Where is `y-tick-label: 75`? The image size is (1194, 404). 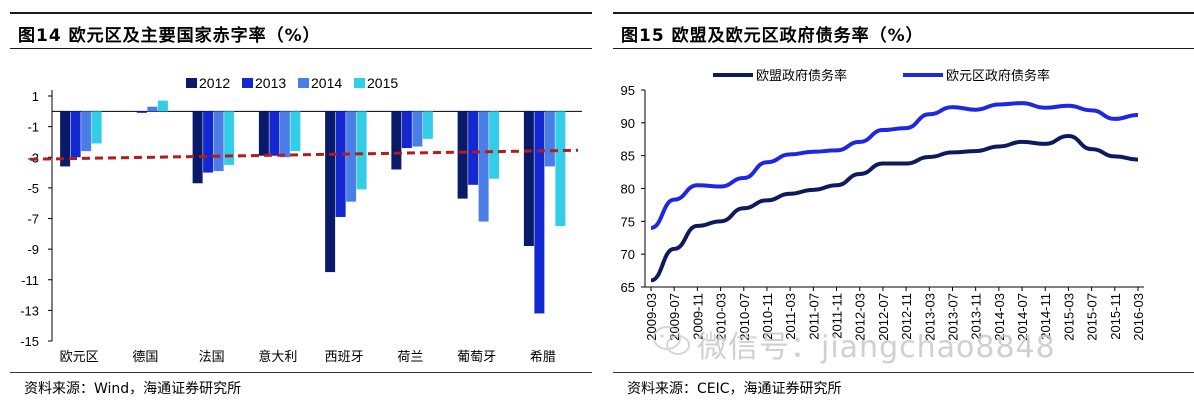
y-tick-label: 75 is located at coordinates (628, 221).